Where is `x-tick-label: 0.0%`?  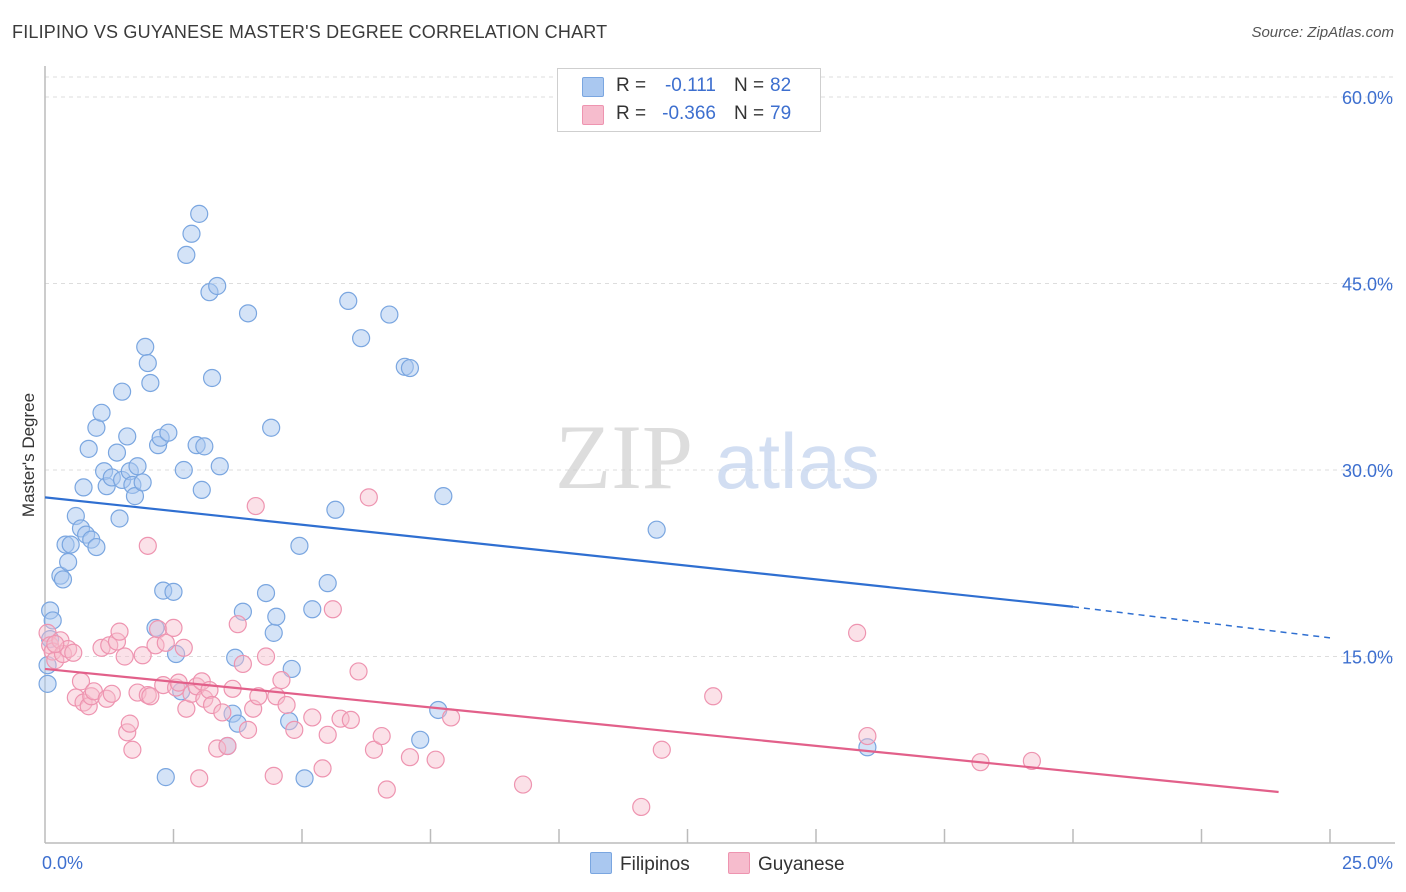
x-tick-label: 0.0% is located at coordinates (62, 863).